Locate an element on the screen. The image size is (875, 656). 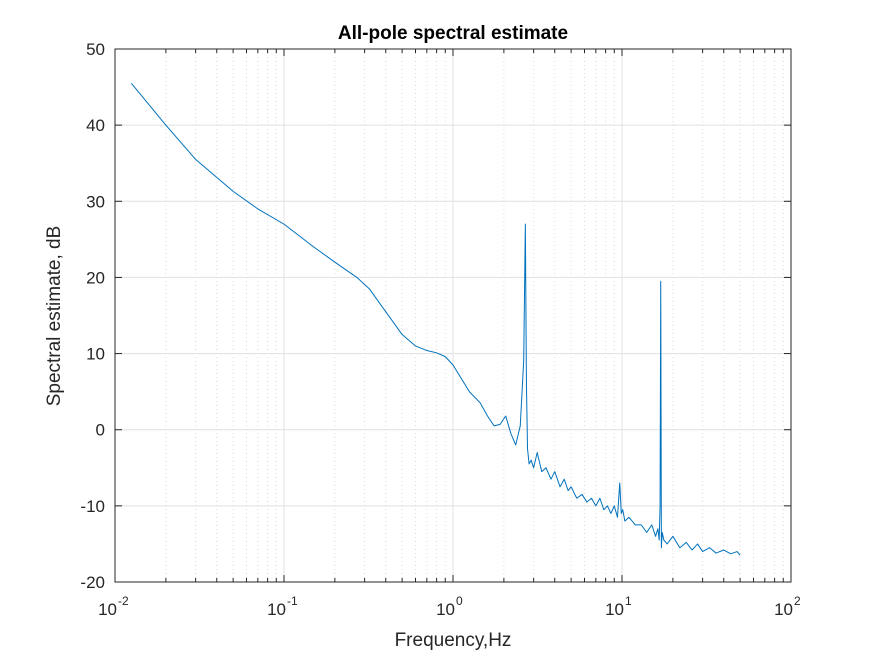
x-tick-label: 10 -2 is located at coordinates (113, 606).